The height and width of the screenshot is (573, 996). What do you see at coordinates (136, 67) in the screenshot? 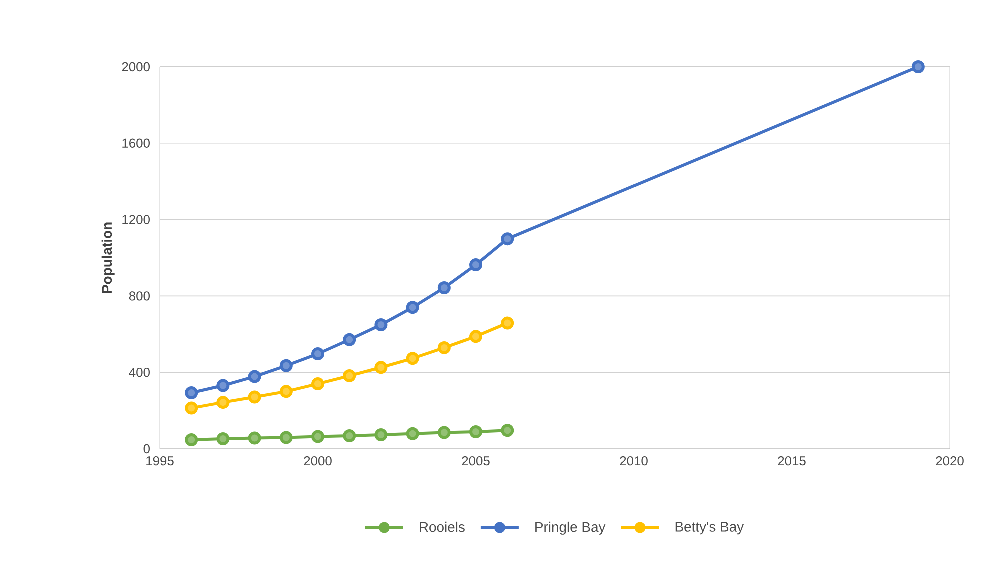
I see `y-tick-label: 2000` at bounding box center [136, 67].